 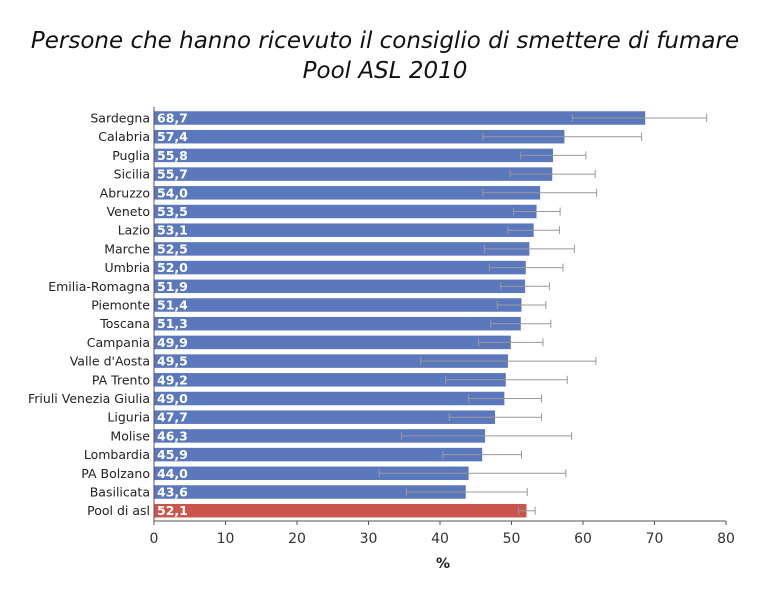 I want to click on bar-value-label: 52,5, so click(x=172, y=248).